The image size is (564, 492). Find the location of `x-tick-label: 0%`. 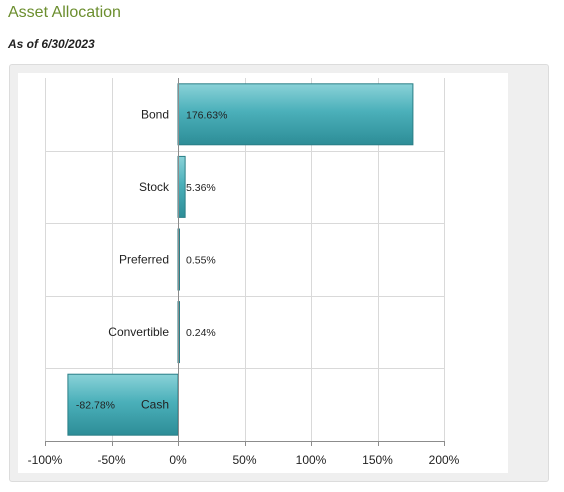

x-tick-label: 0% is located at coordinates (178, 460).